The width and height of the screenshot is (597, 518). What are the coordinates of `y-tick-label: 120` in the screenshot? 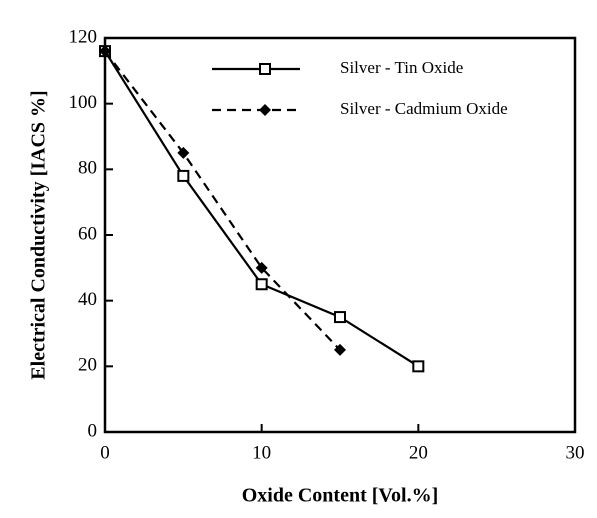 It's located at (83, 36).